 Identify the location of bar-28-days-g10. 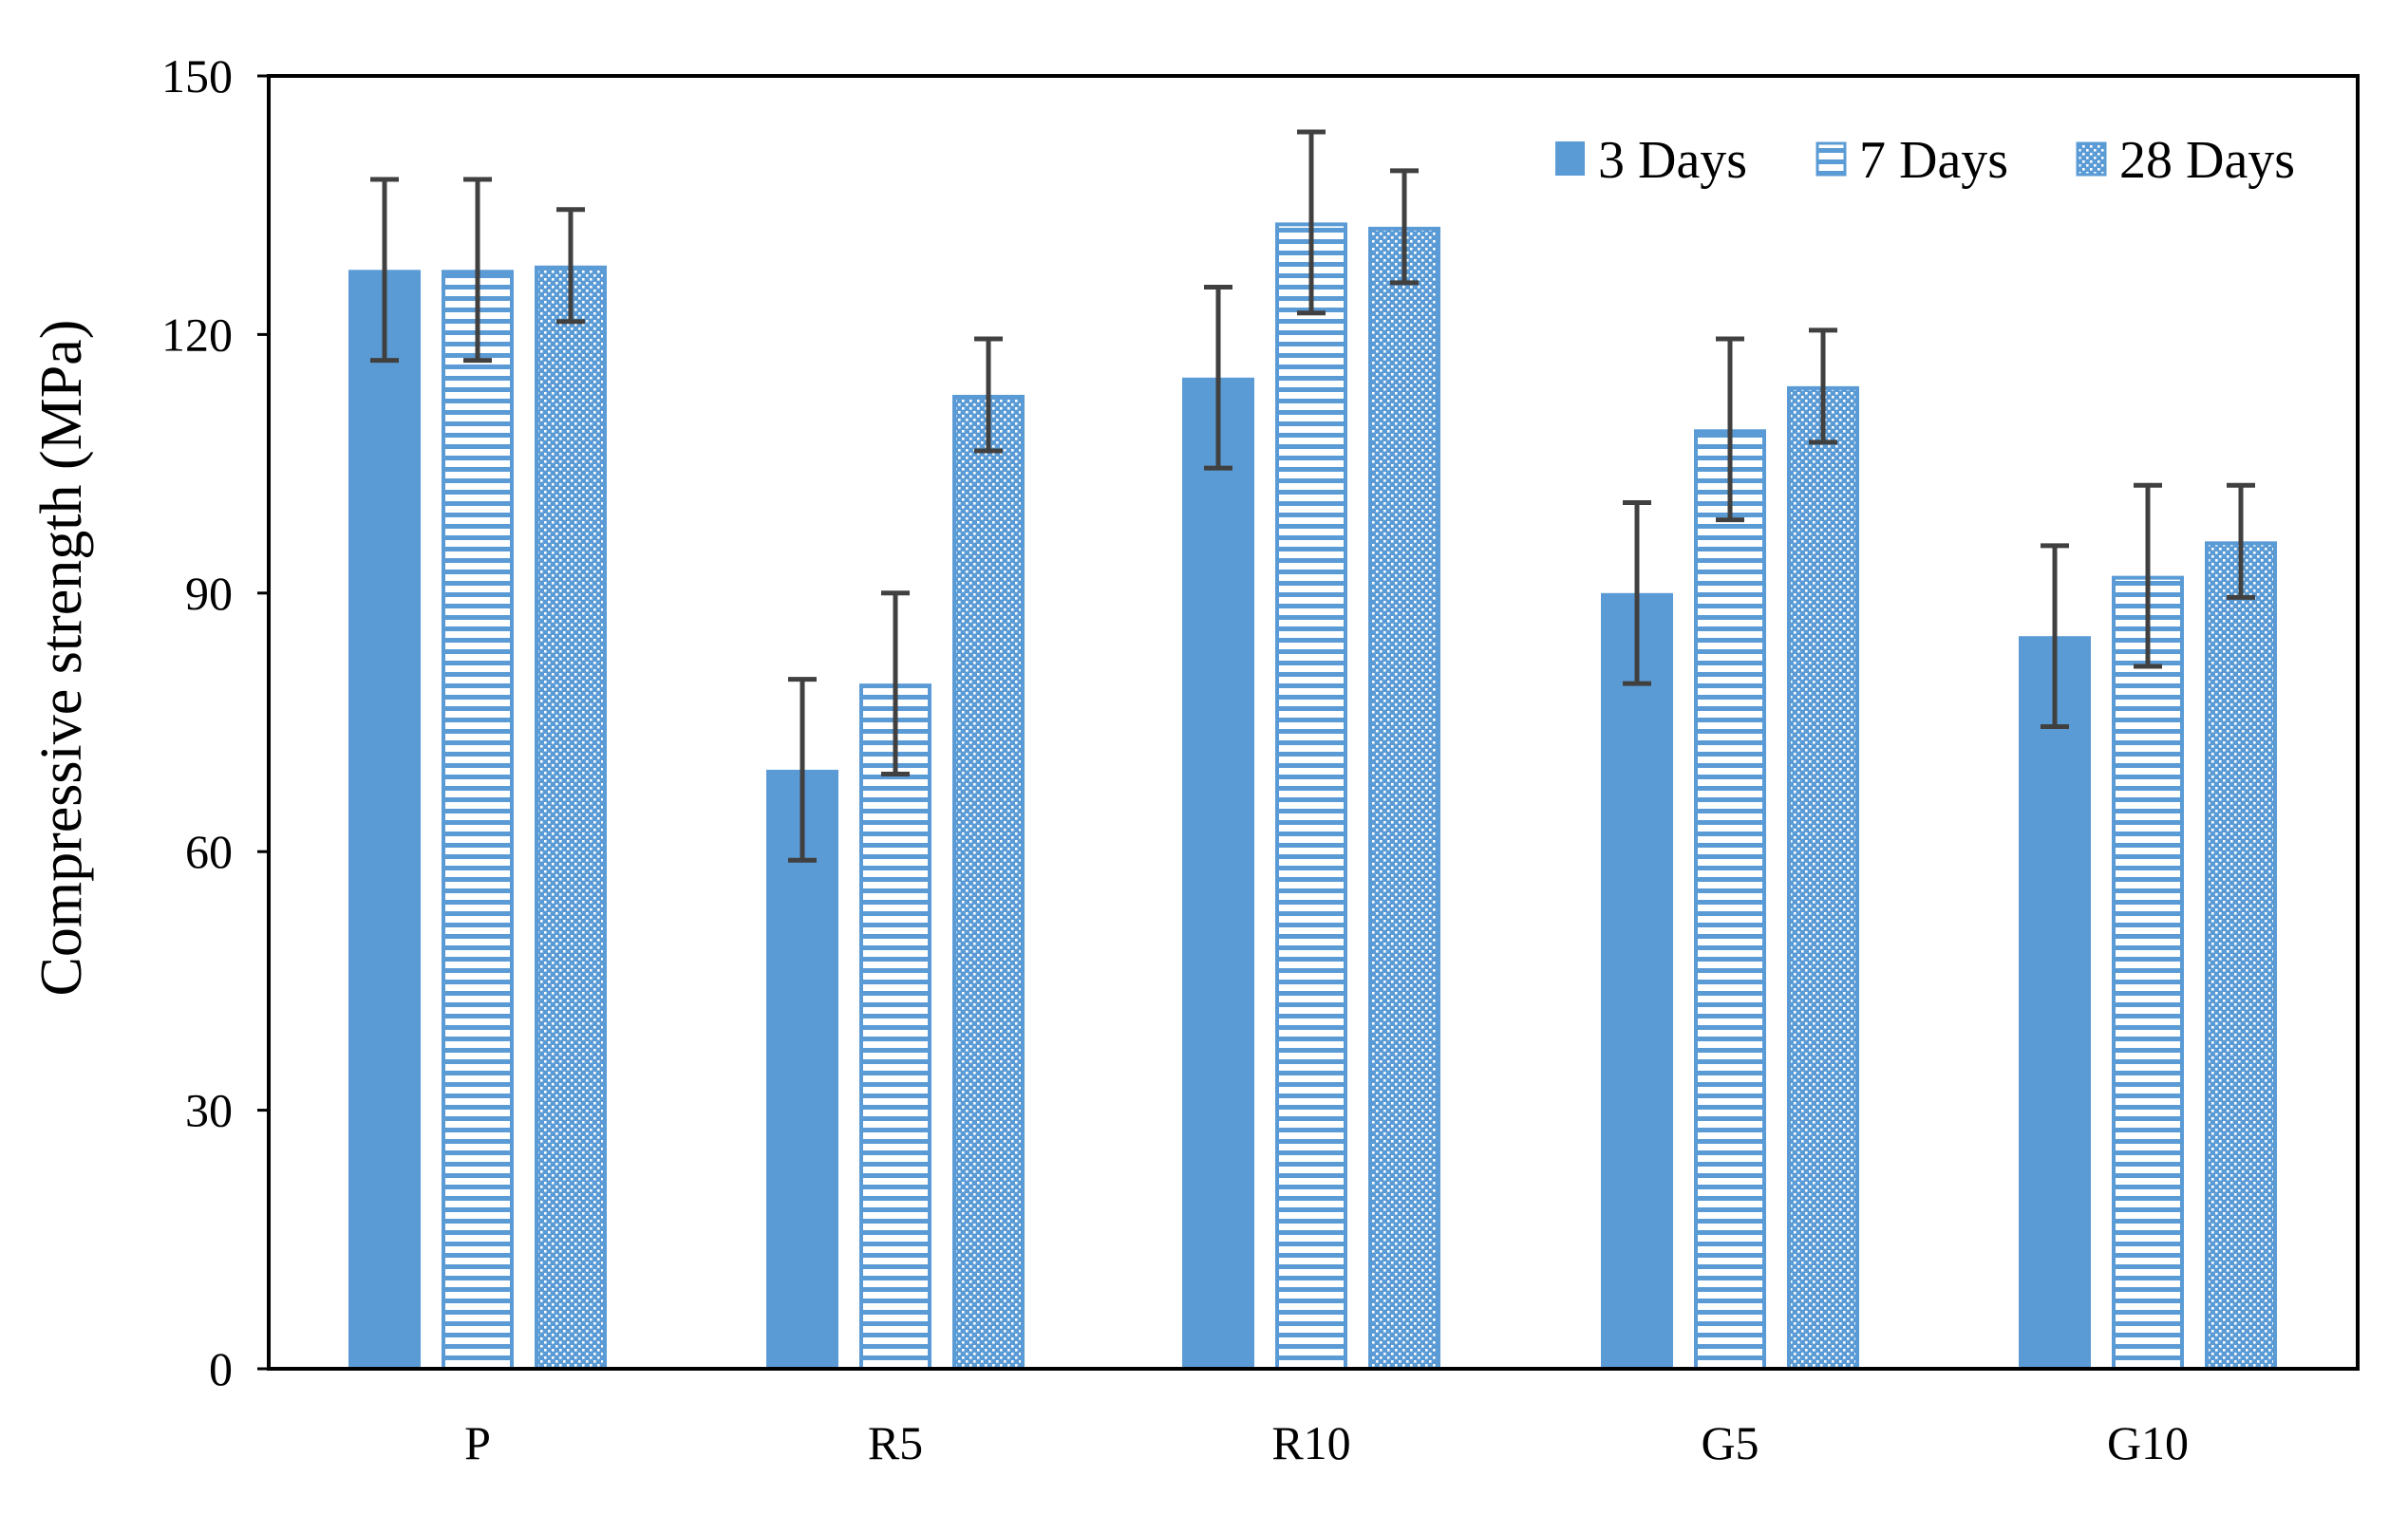
(2241, 956).